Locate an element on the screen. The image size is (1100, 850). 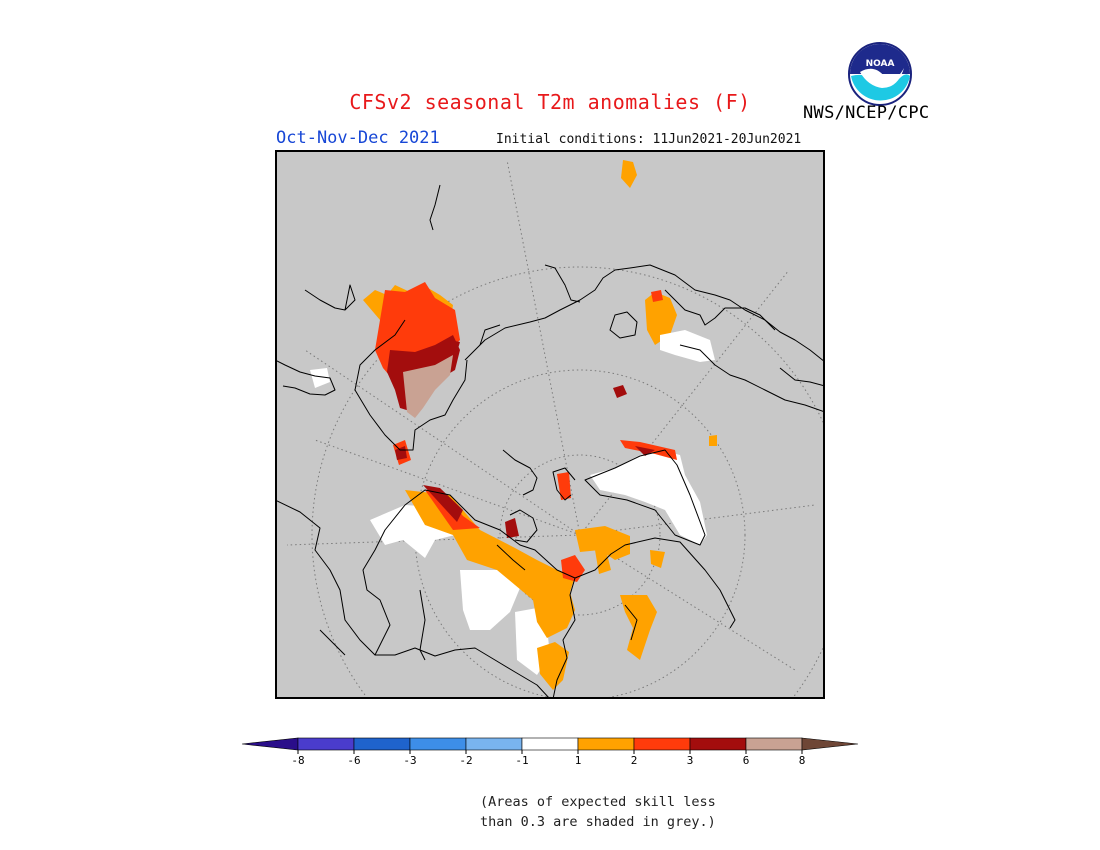
noaa-logo-text: NOAA is located at coordinates (880, 64).